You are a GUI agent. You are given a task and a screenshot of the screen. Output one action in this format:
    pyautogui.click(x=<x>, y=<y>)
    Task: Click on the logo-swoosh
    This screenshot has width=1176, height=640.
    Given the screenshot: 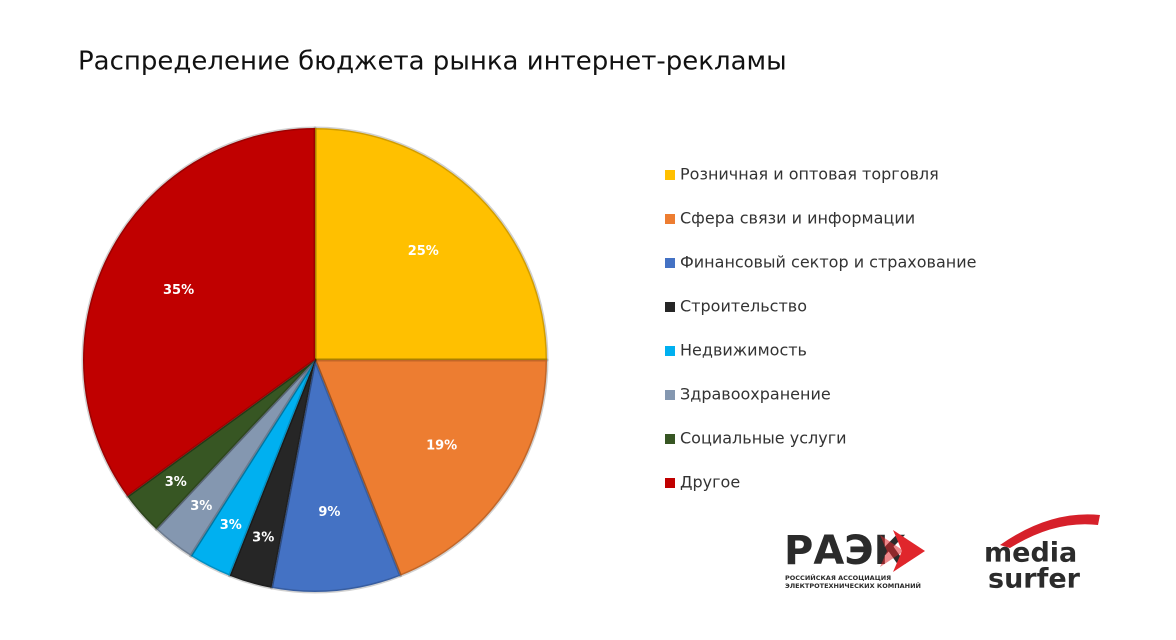 What is the action you would take?
    pyautogui.click(x=1050, y=531)
    